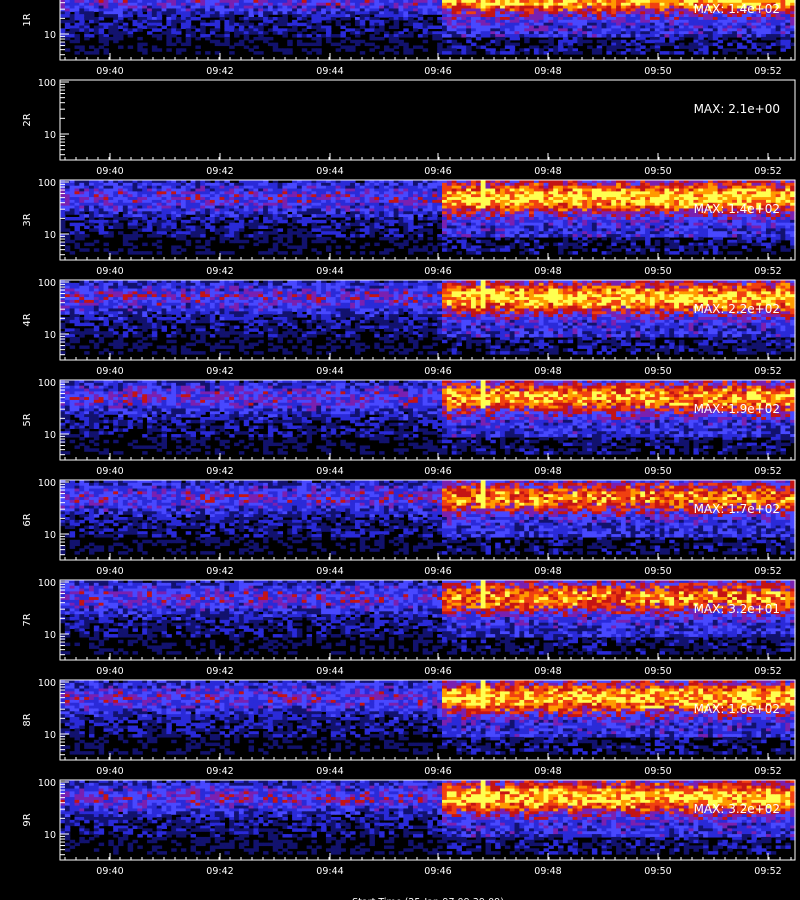 This screenshot has width=800, height=900. I want to click on x-tick-label: 09:52, so click(767, 171).